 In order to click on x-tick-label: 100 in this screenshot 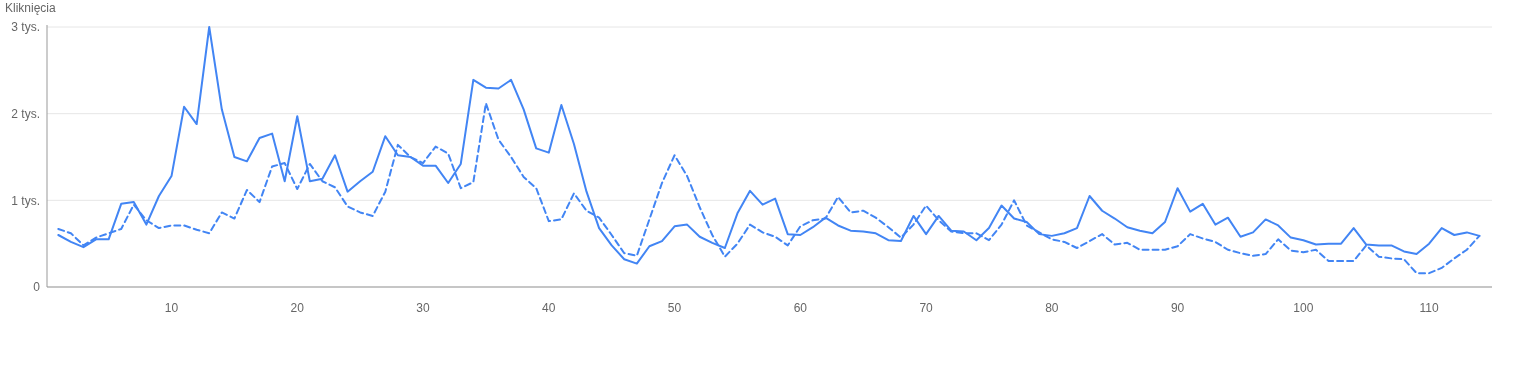, I will do `click(1303, 308)`.